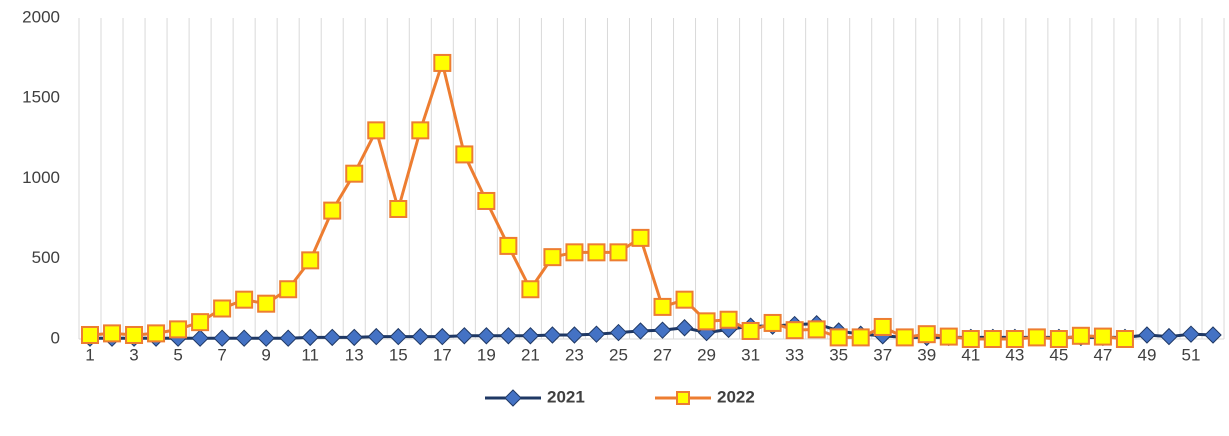 The image size is (1229, 436). Describe the element at coordinates (736, 396) in the screenshot. I see `legend-label: 2022` at that location.